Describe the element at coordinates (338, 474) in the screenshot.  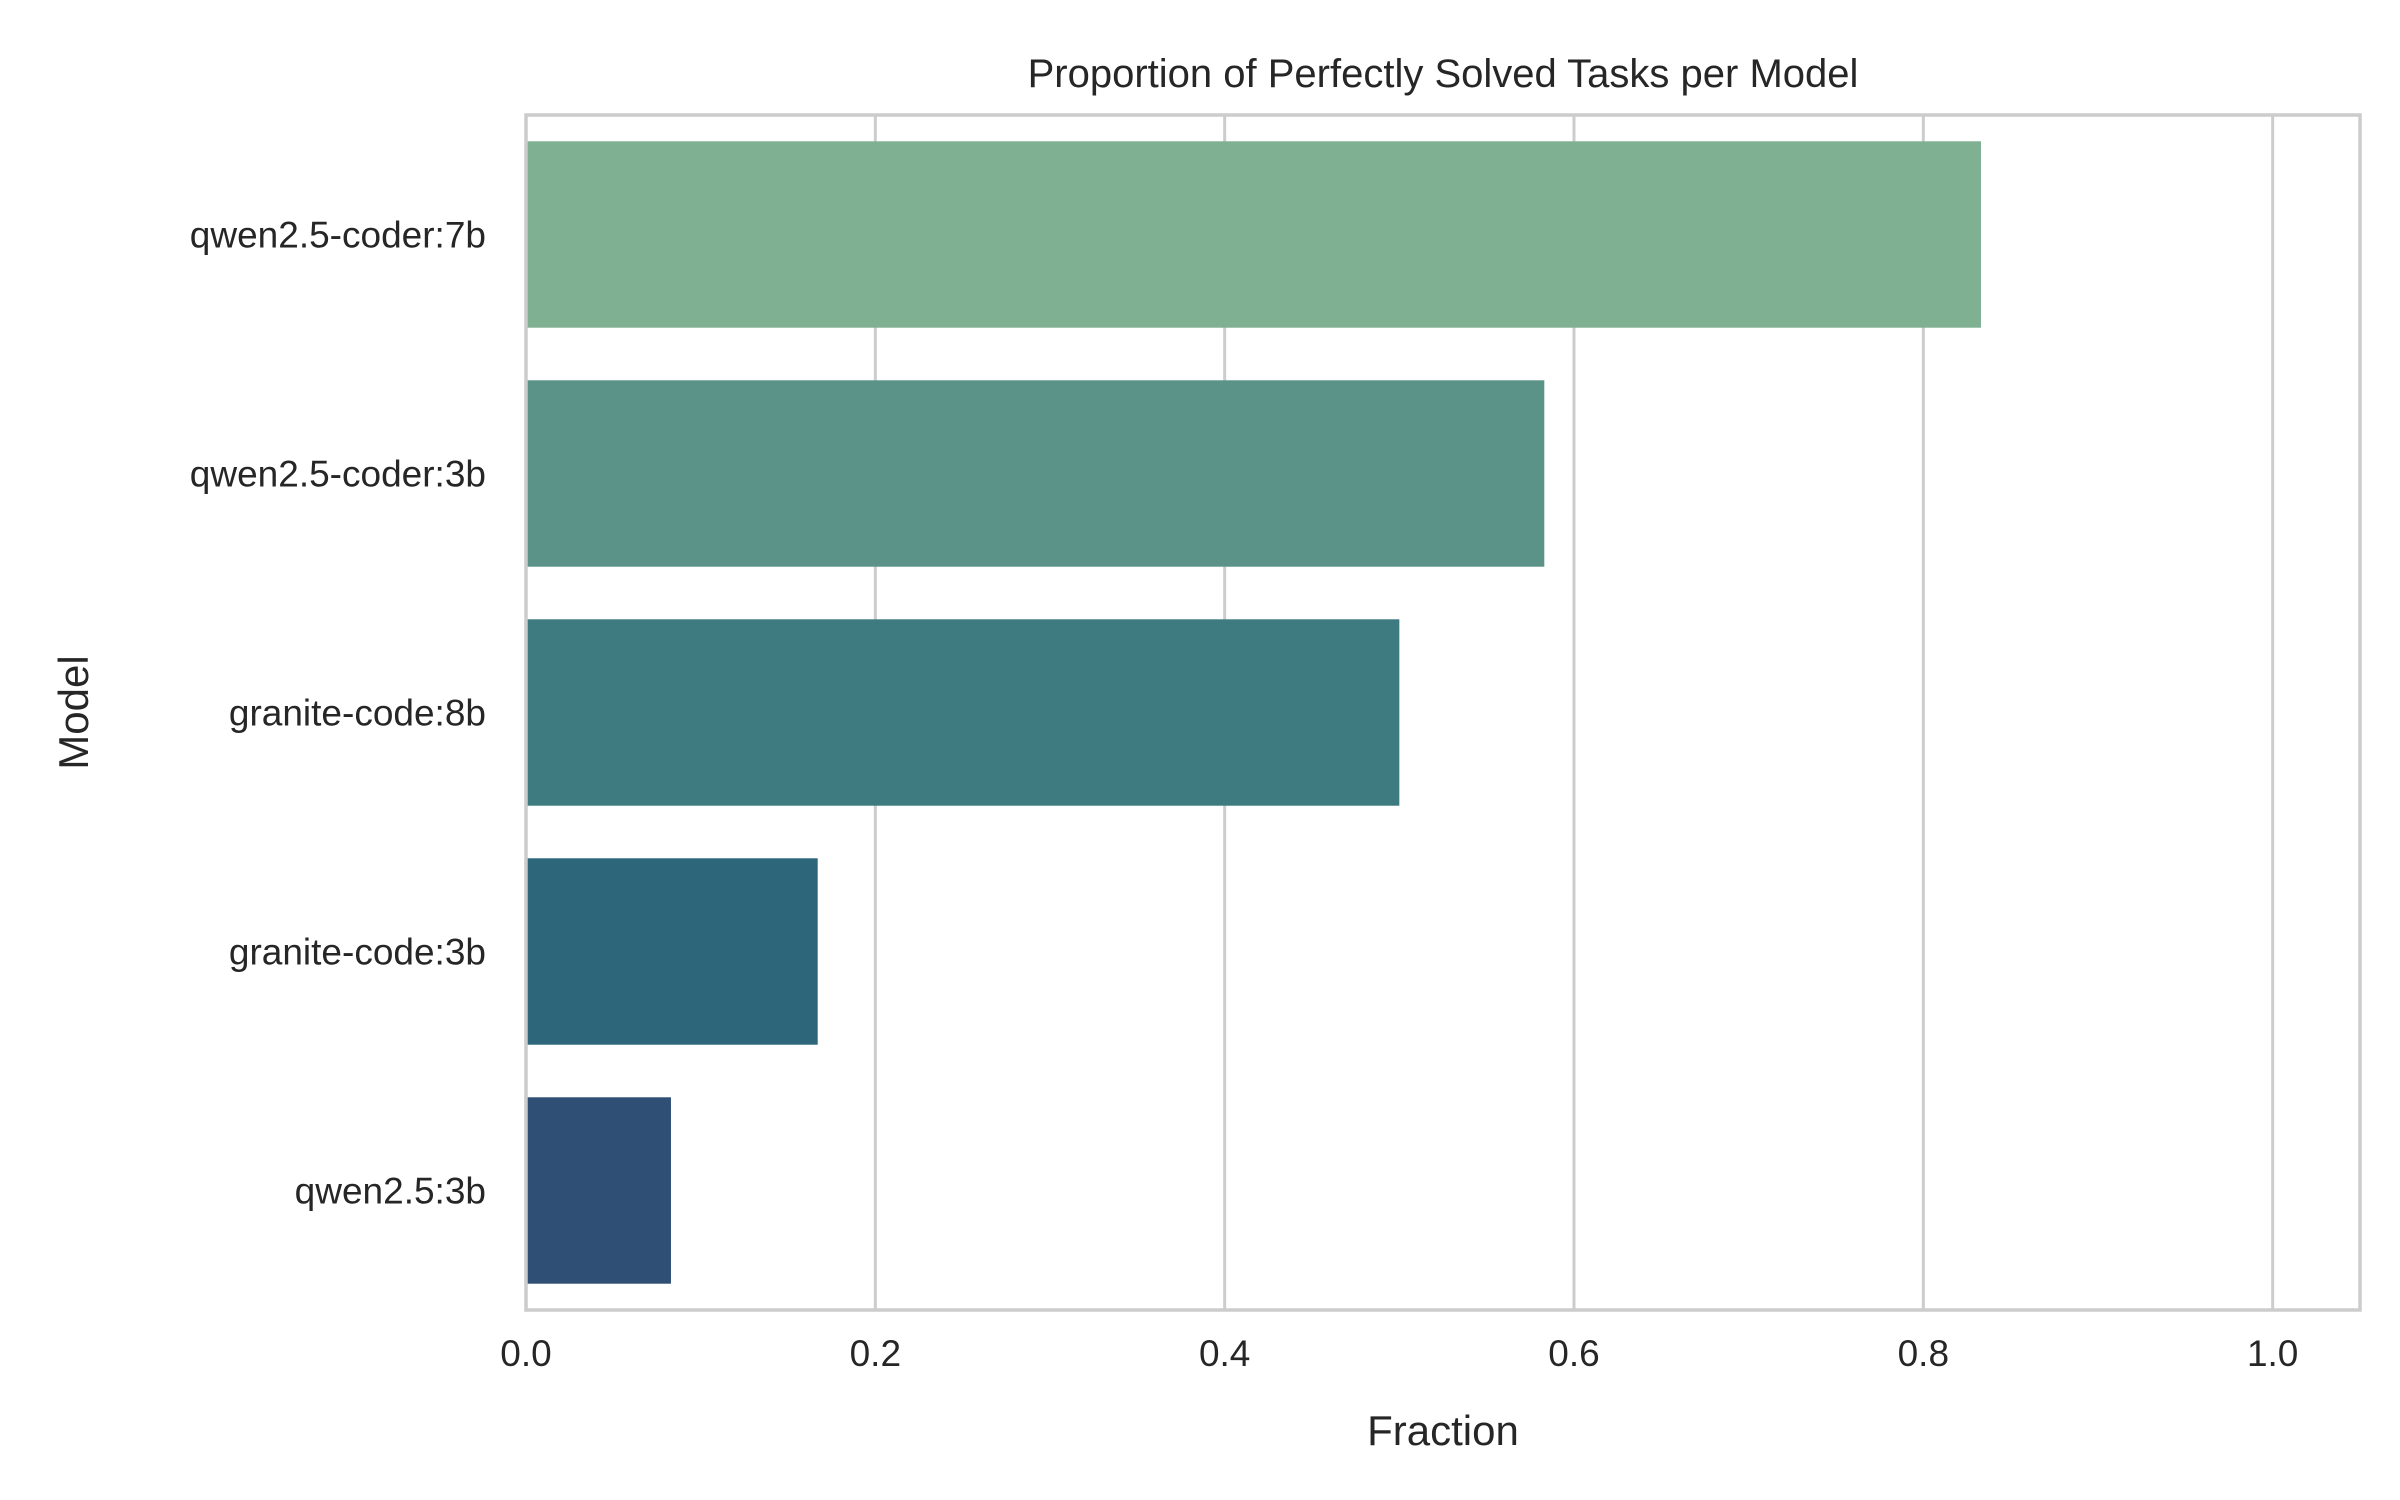
I see `y-tick-label: qwen2.5-coder:3b` at that location.